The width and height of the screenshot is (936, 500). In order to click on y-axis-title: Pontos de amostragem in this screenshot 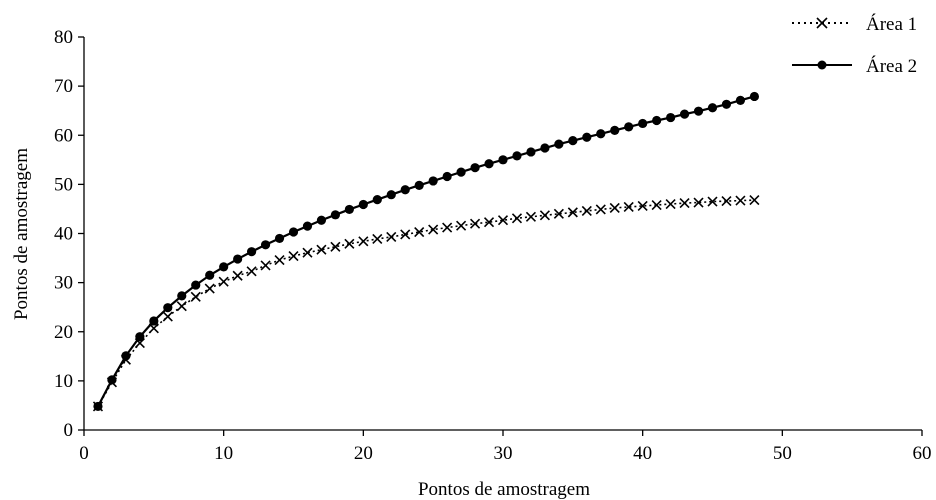, I will do `click(21, 234)`.